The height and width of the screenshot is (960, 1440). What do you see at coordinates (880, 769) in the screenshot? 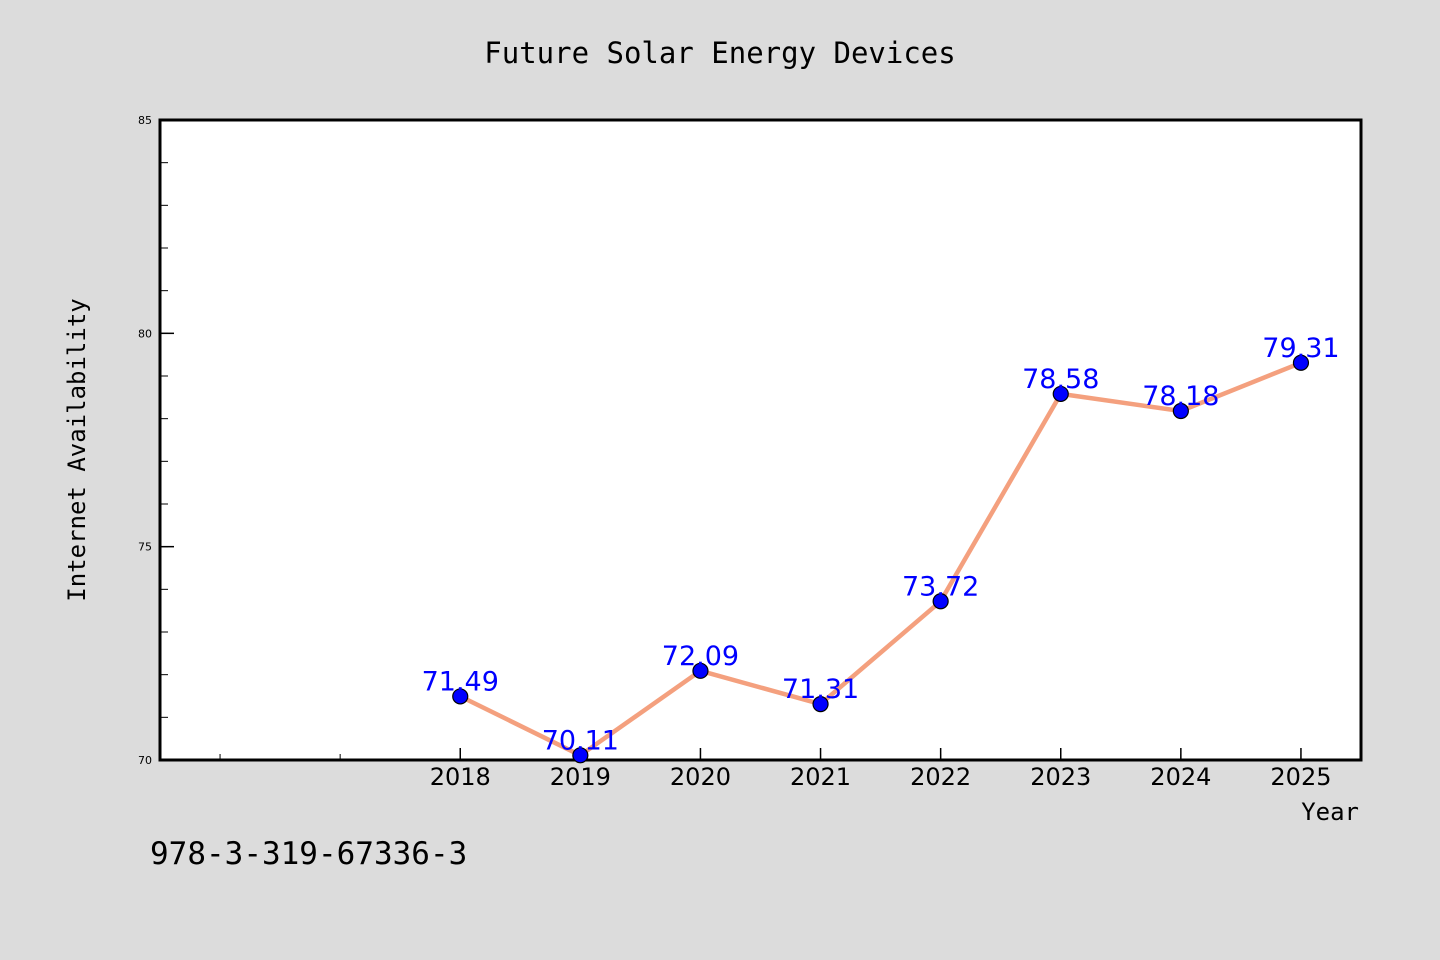
I see `x-axis-ticks: 2018 2019 2020 2021 2022 2023 2024 2025` at bounding box center [880, 769].